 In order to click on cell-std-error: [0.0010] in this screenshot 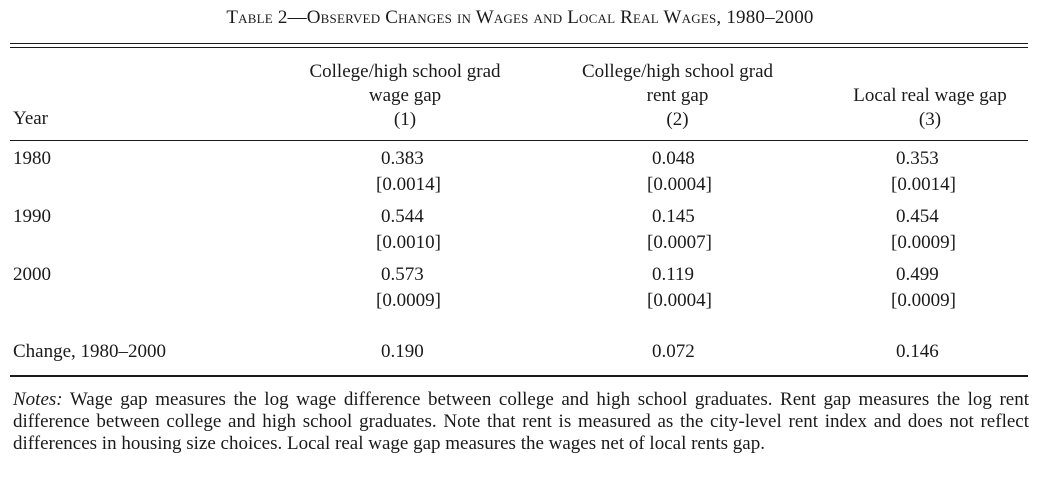, I will do `click(408, 242)`.